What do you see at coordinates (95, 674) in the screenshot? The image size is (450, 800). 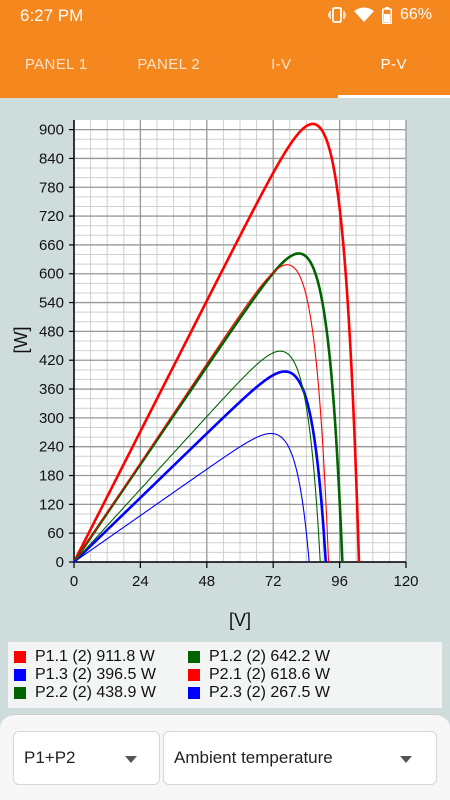 I see `legend-label: P1.3 (2) 396.5 W` at bounding box center [95, 674].